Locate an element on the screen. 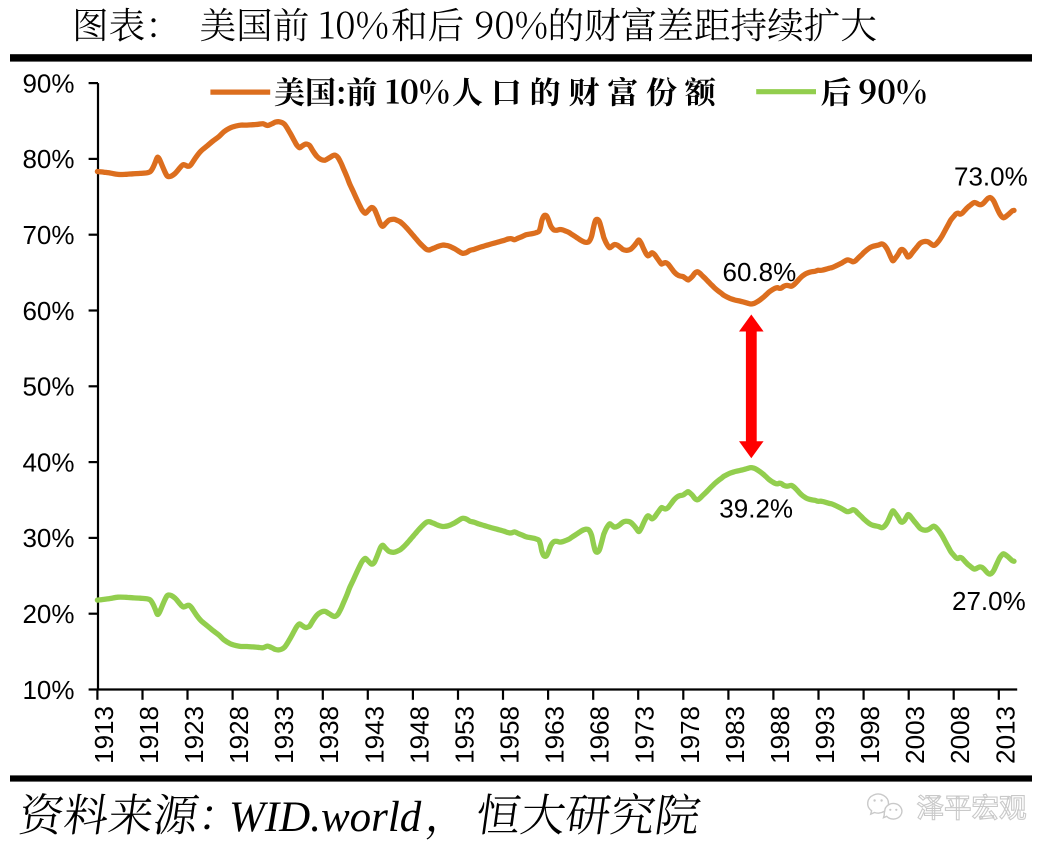 This screenshot has width=1054, height=853. svg-text: 70% is located at coordinates (48, 235).